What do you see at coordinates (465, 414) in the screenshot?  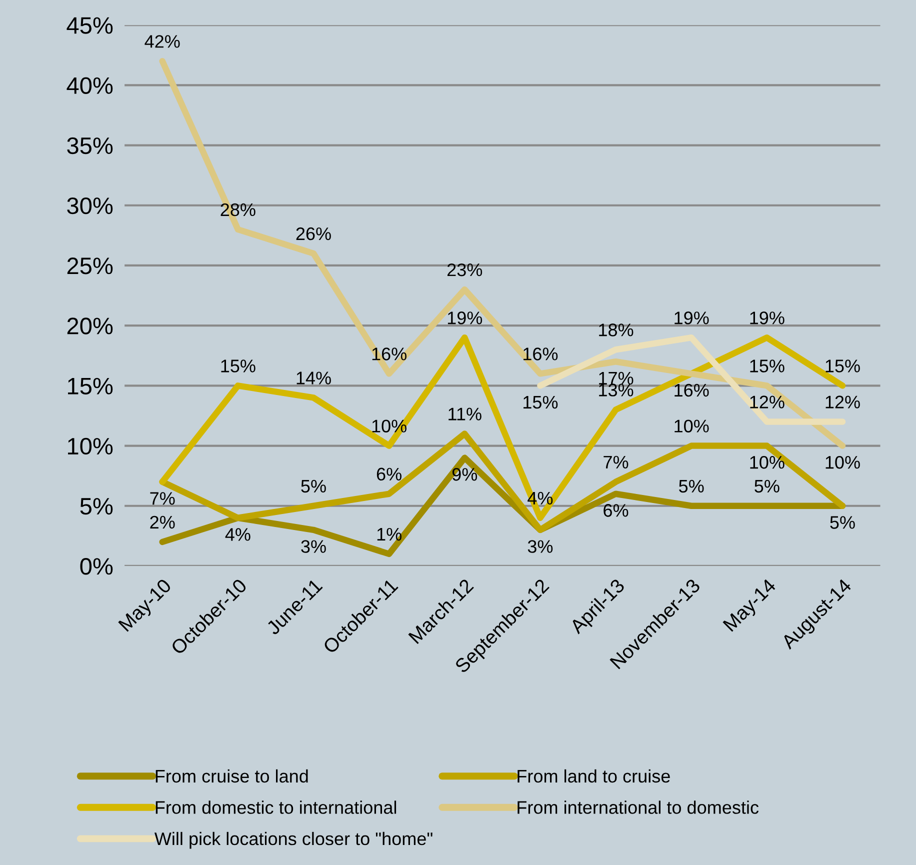 I see `data-label: 11%` at bounding box center [465, 414].